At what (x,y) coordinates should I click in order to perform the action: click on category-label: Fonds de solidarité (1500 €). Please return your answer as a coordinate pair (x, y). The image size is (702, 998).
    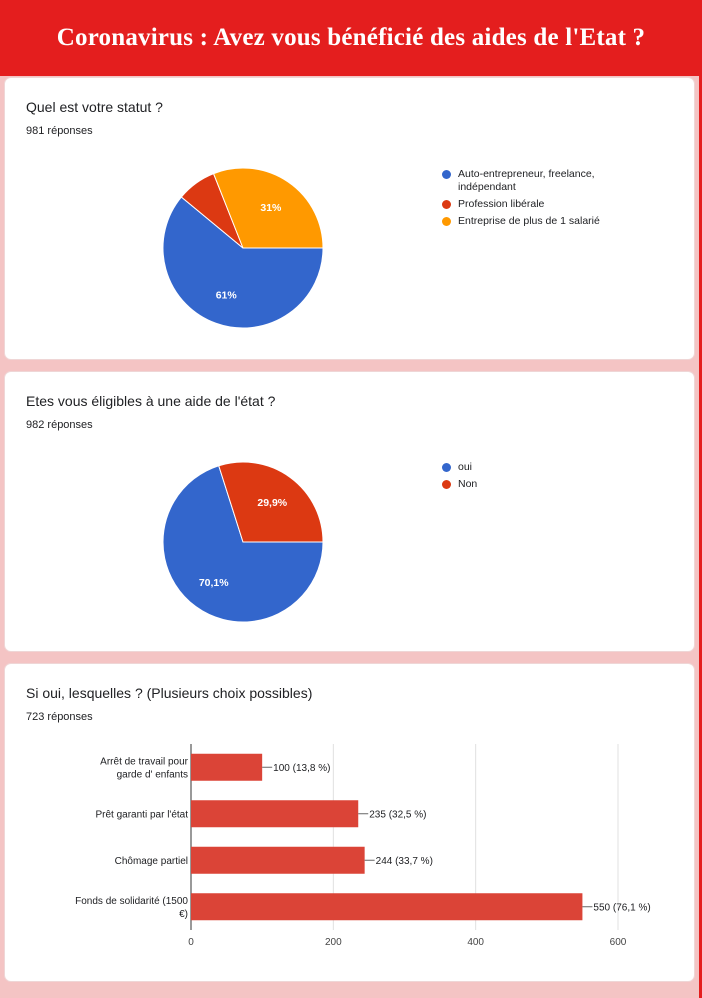
    Looking at the image, I should click on (131, 908).